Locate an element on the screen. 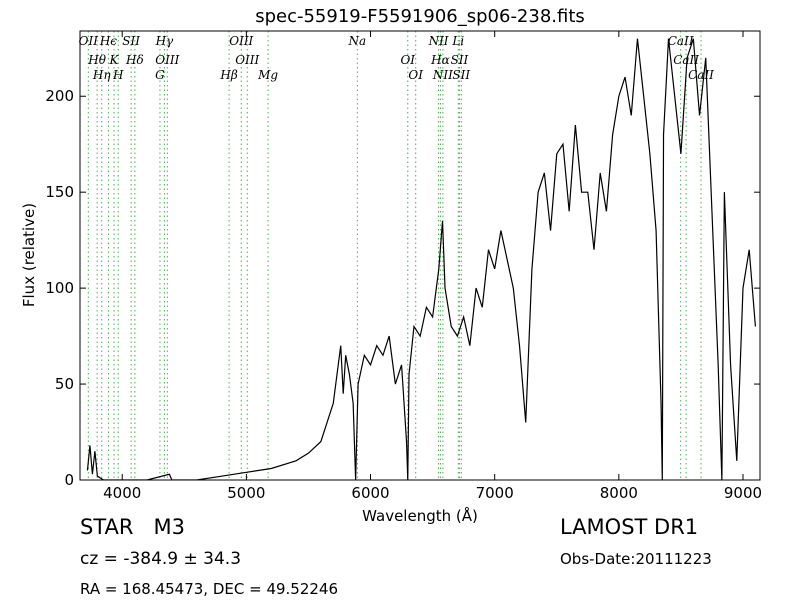 Image resolution: width=800 pixels, height=600 pixels. feature-label: Hδ is located at coordinates (134, 60).